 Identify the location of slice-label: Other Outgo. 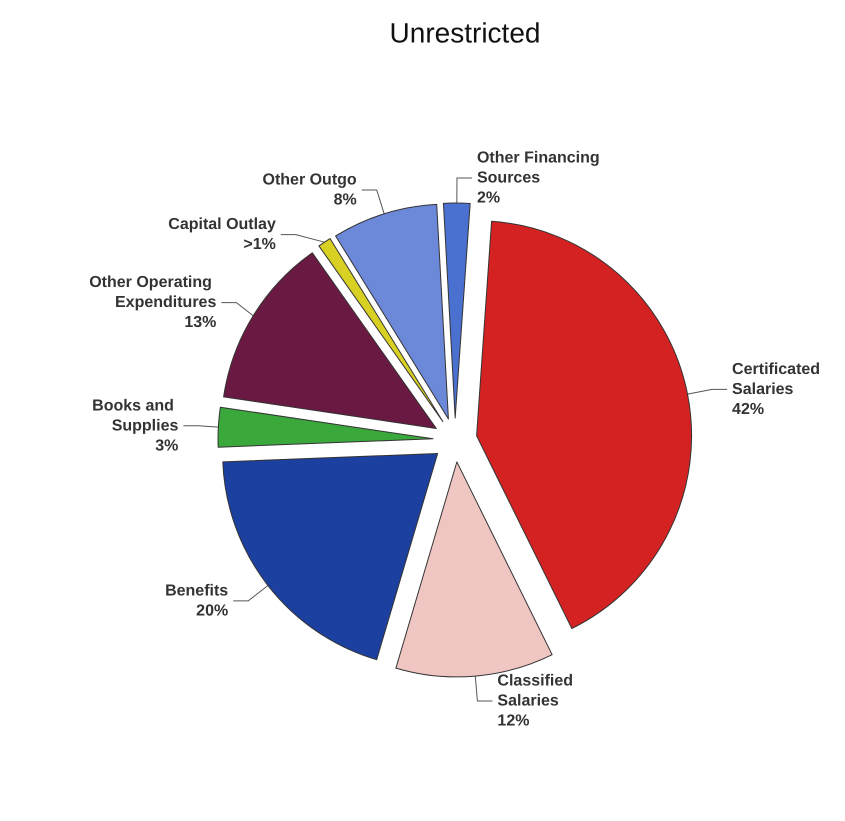
(309, 179).